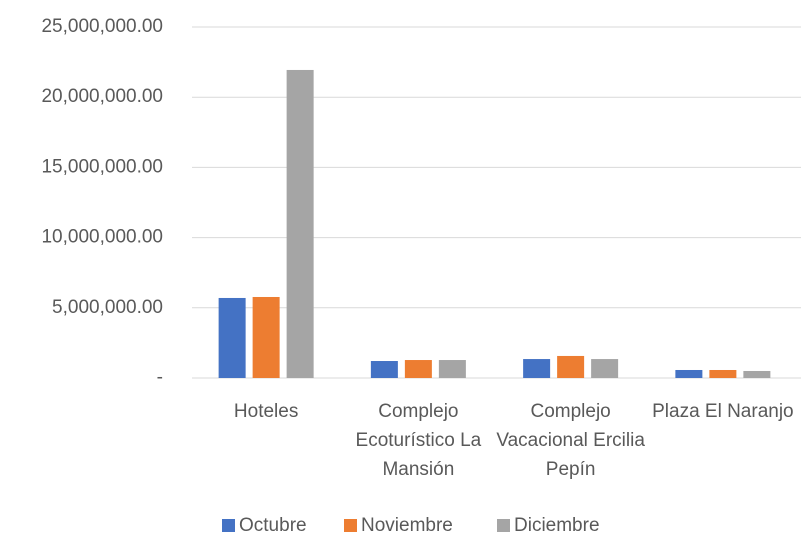  Describe the element at coordinates (723, 411) in the screenshot. I see `x-tick-label: Plaza El Naranjo` at that location.